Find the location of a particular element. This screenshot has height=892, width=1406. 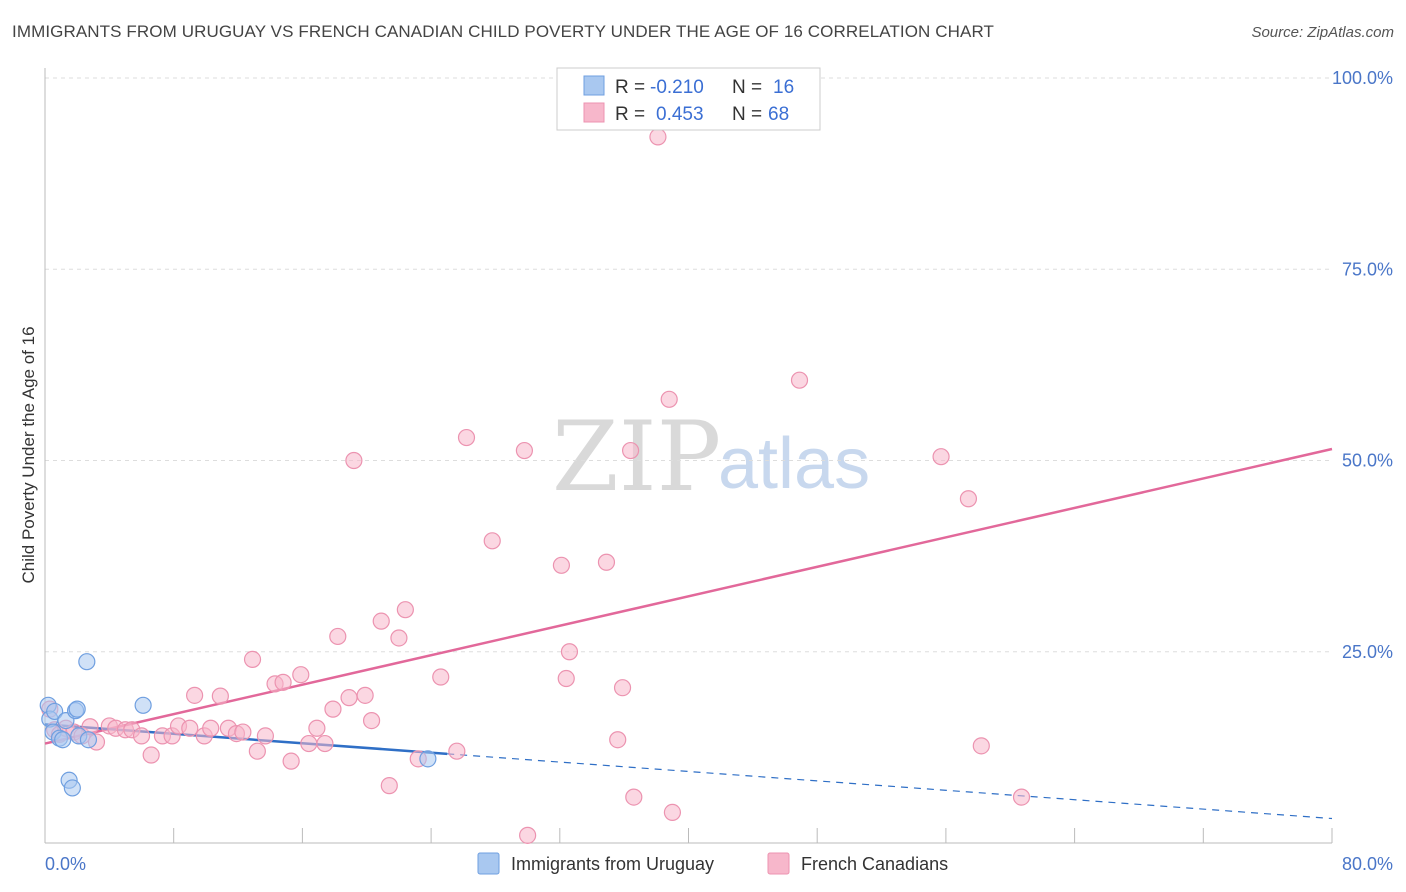

series-legend: Immigrants from Uruguay French Canadians is located at coordinates (712, 863).